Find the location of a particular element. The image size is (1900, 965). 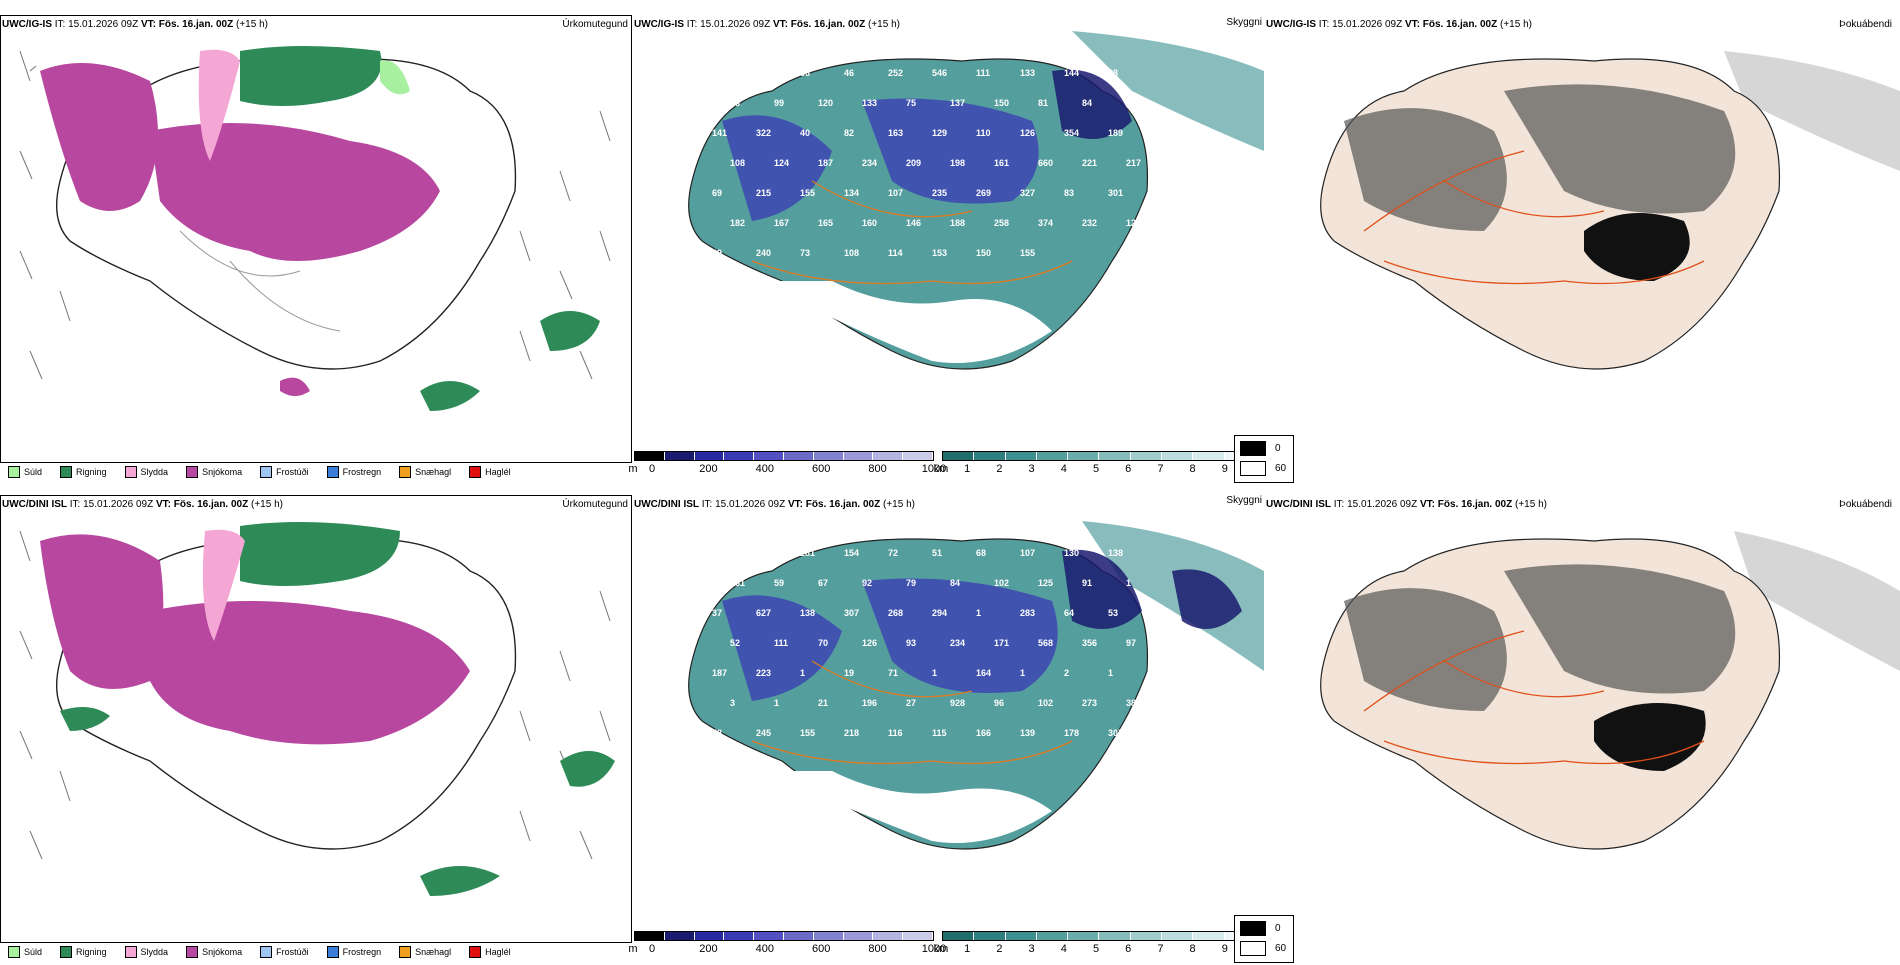

colorbar-tick: 400 is located at coordinates (764, 469).